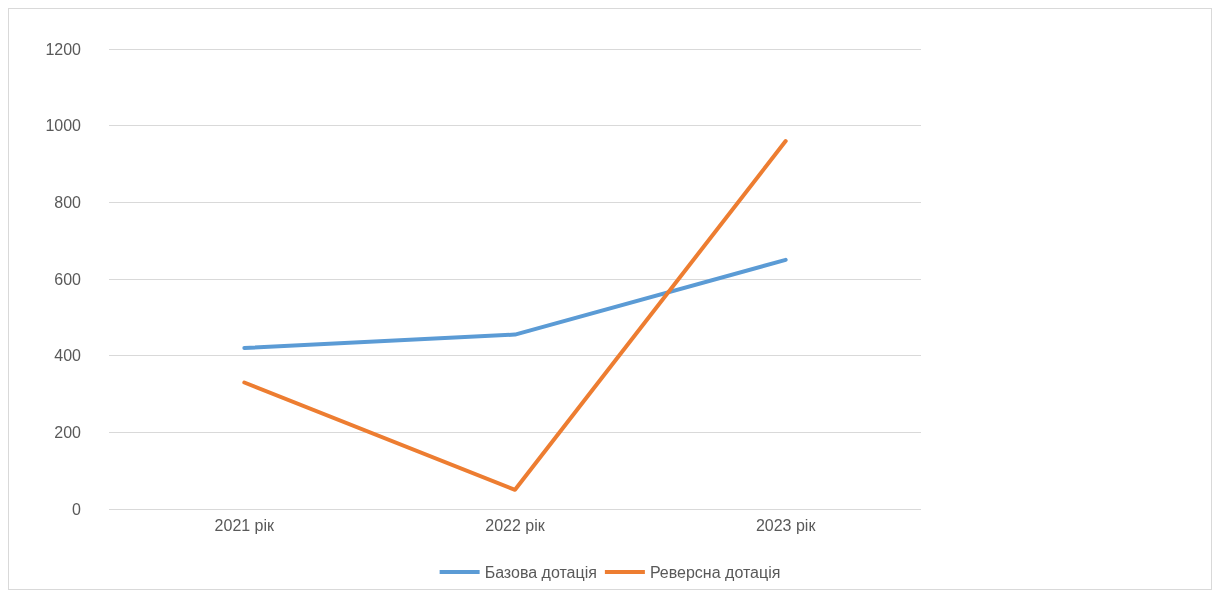 The image size is (1220, 598). I want to click on y-tick-label: 600, so click(68, 279).